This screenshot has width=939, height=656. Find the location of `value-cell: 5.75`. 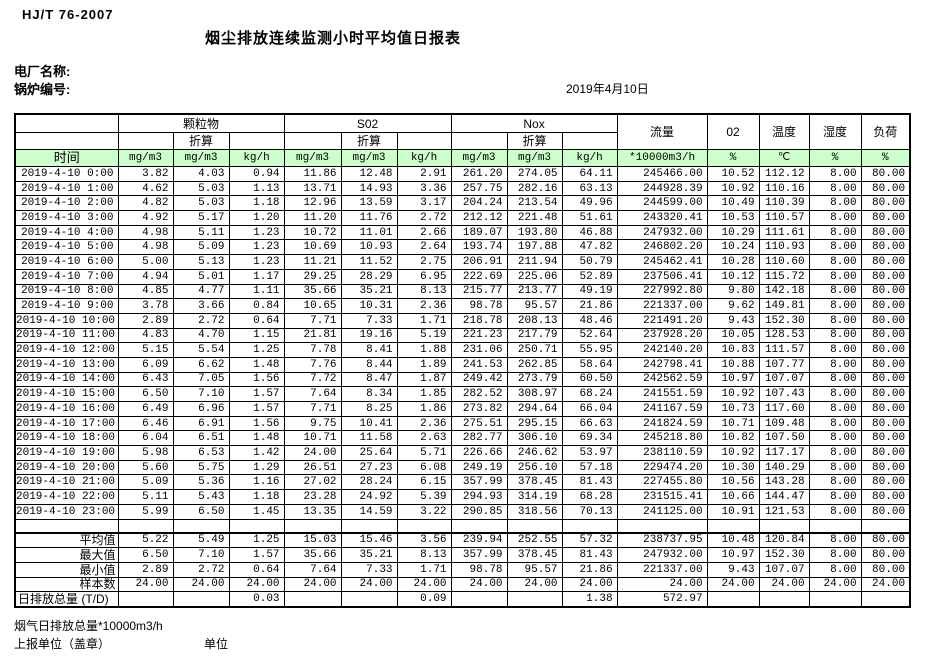

value-cell: 5.75 is located at coordinates (201, 467).